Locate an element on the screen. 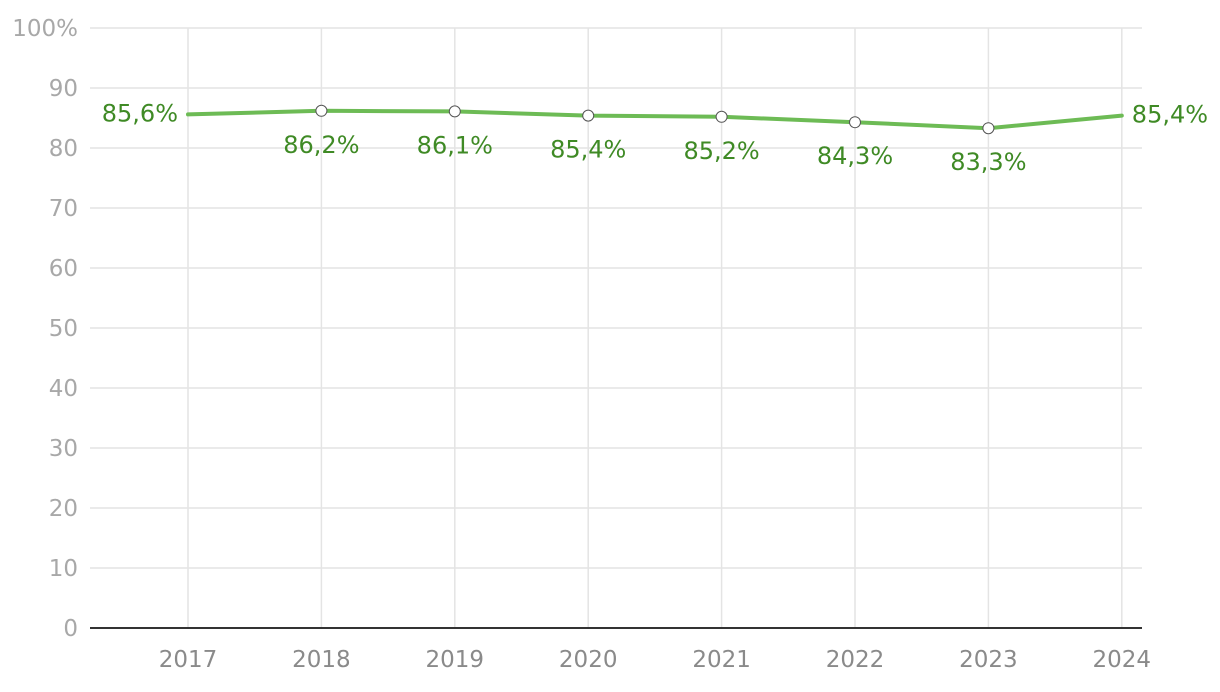  series-line is located at coordinates (655, 119).